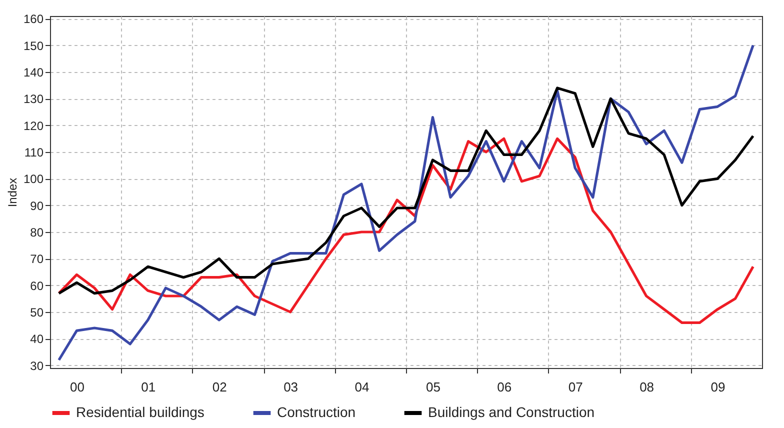 This screenshot has width=784, height=428. I want to click on x-tick-label: 08, so click(647, 387).